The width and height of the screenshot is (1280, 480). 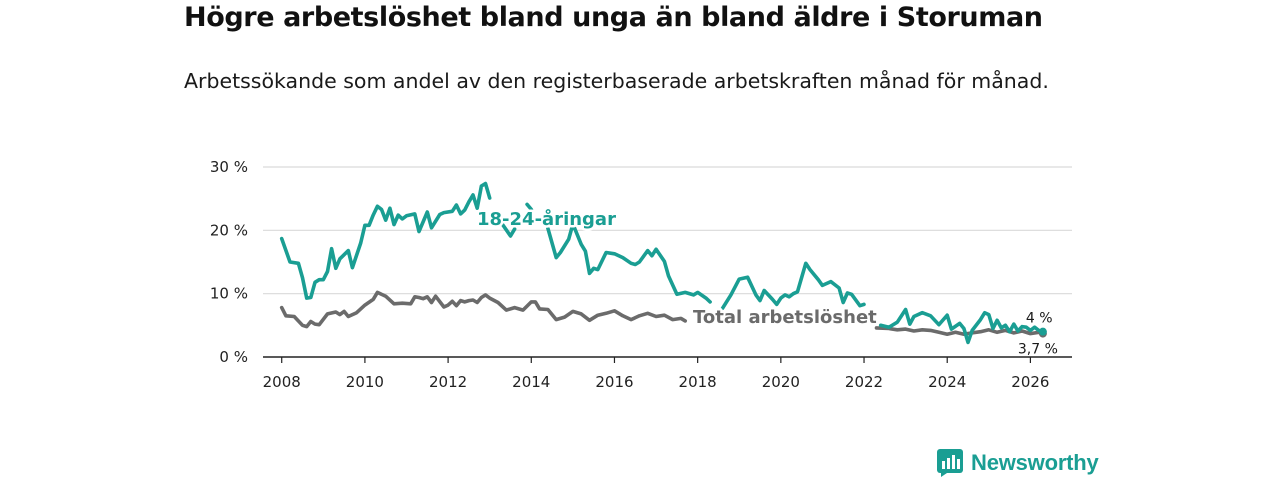 I want to click on x-tick-label: 2024, so click(x=947, y=382).